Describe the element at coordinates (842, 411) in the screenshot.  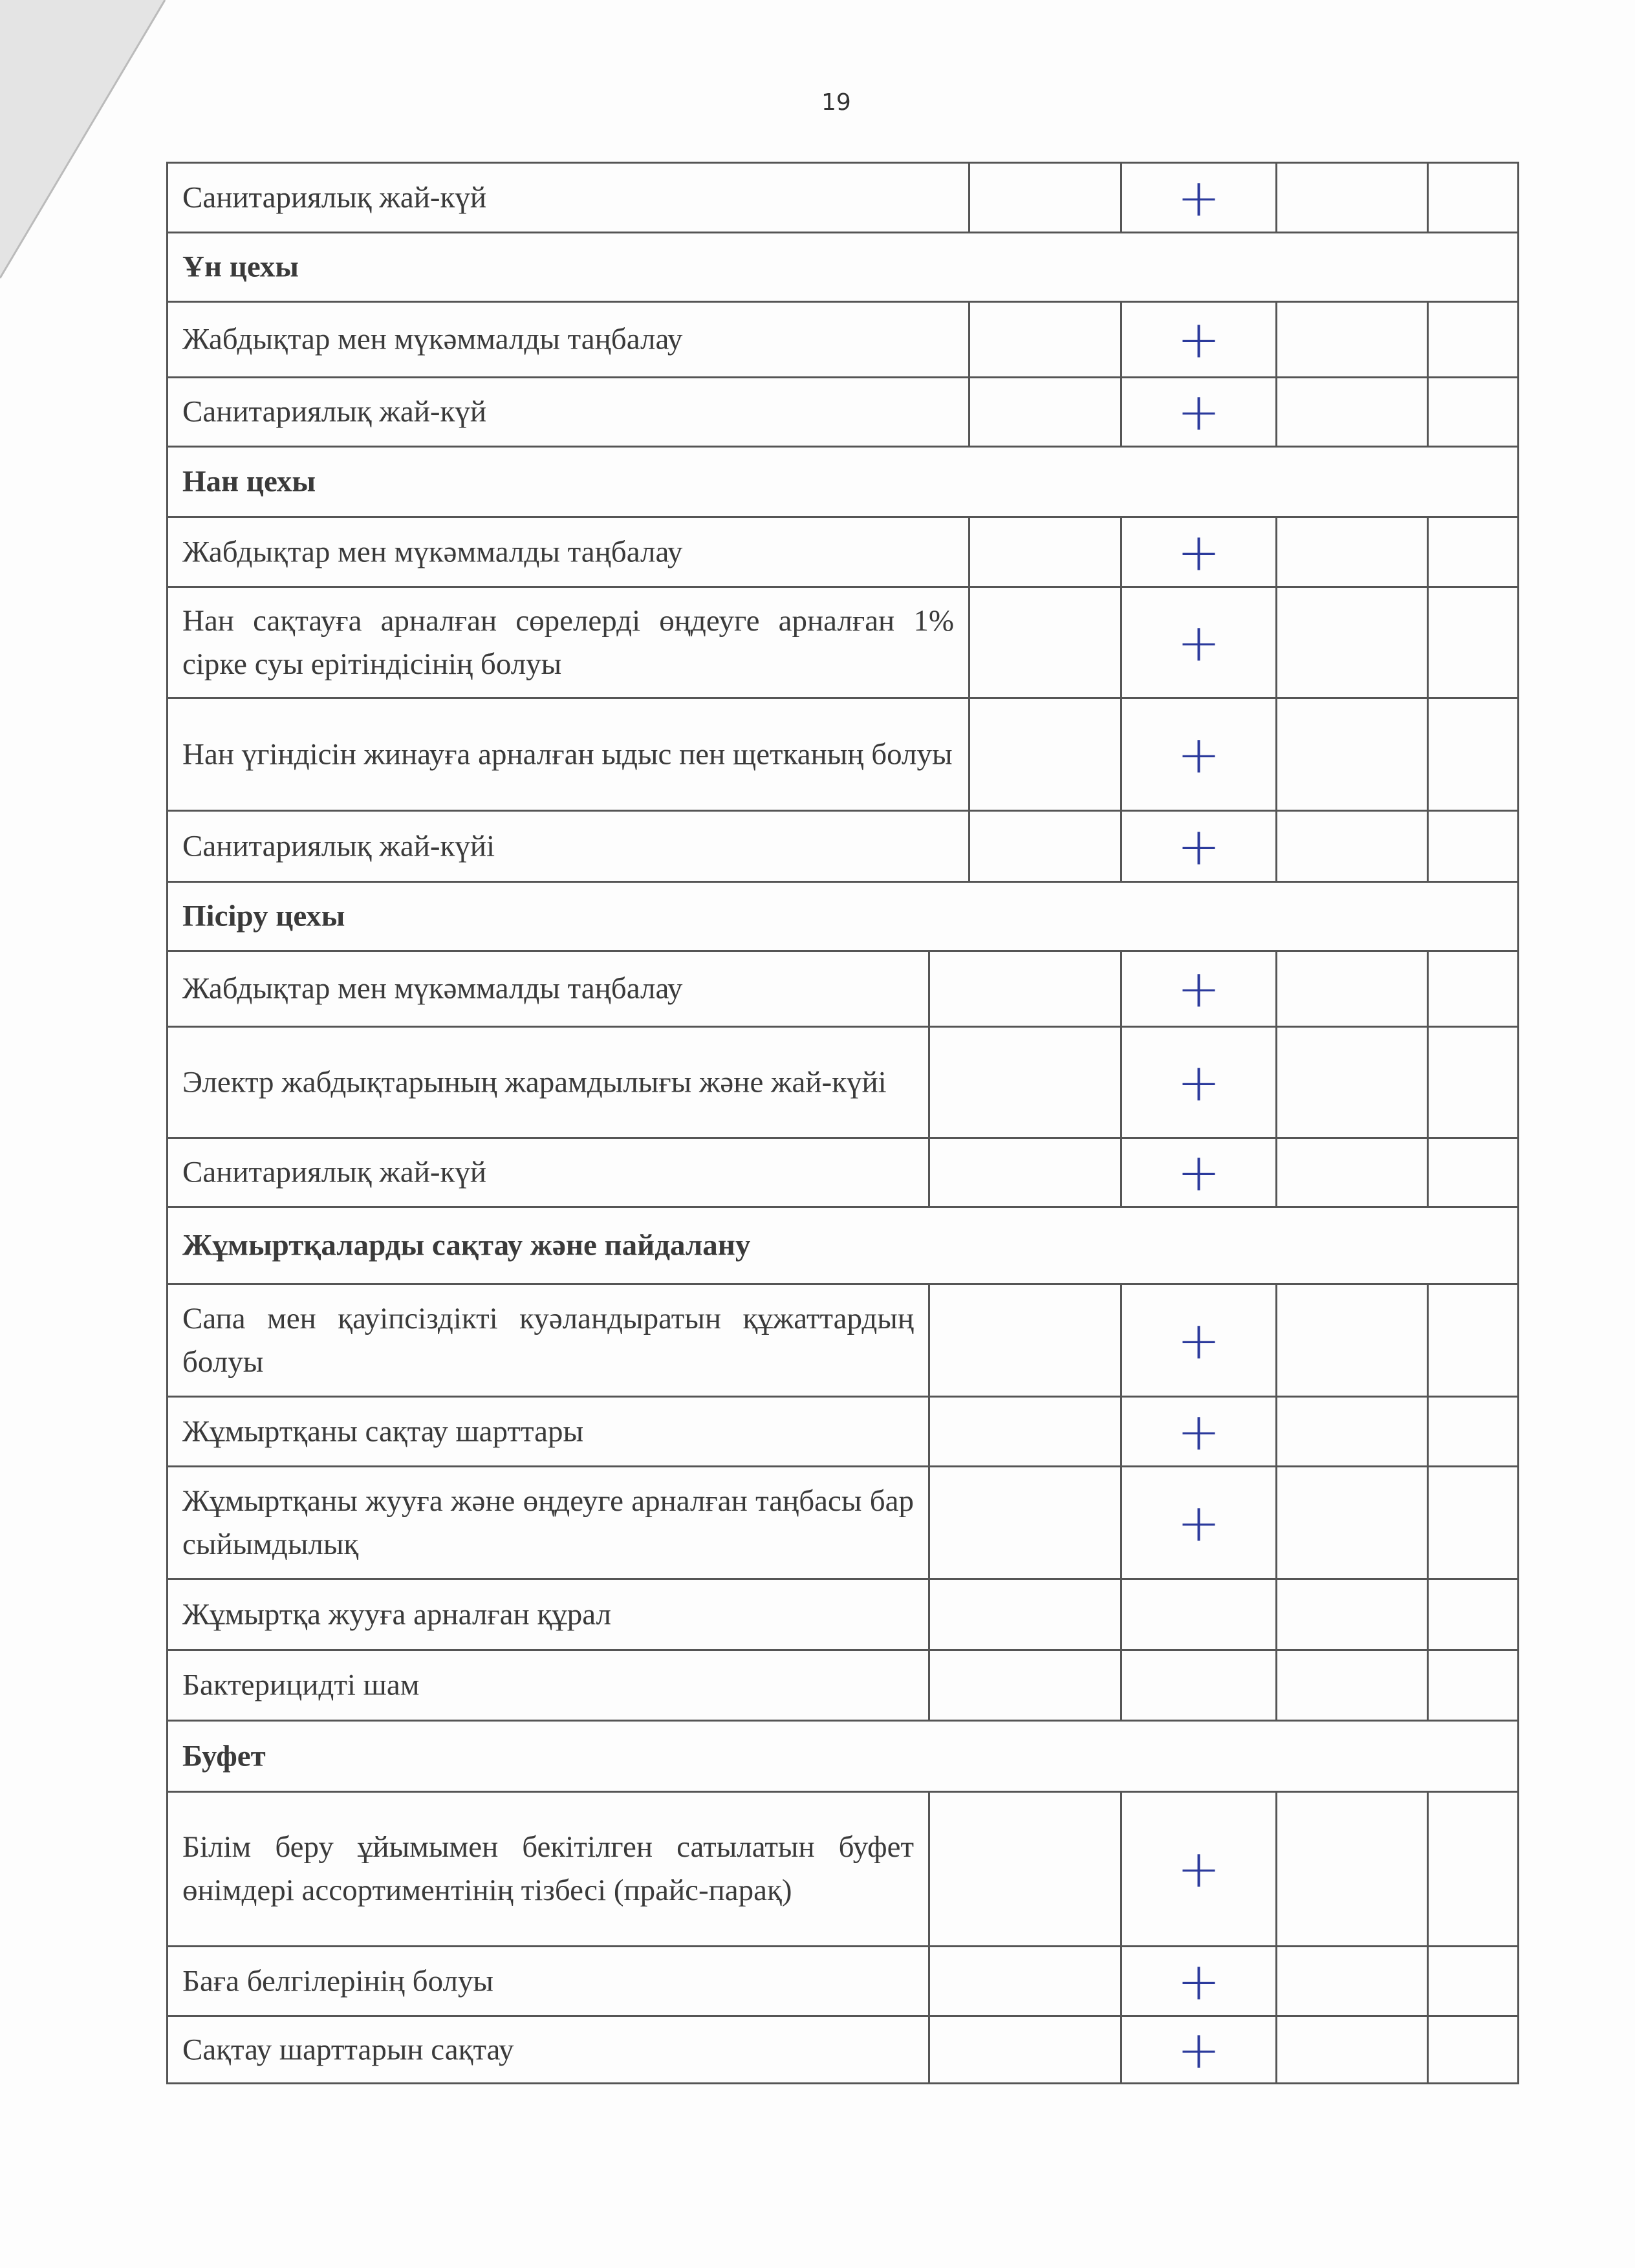
I see `table-row: Санитариялық жай-күй +` at that location.